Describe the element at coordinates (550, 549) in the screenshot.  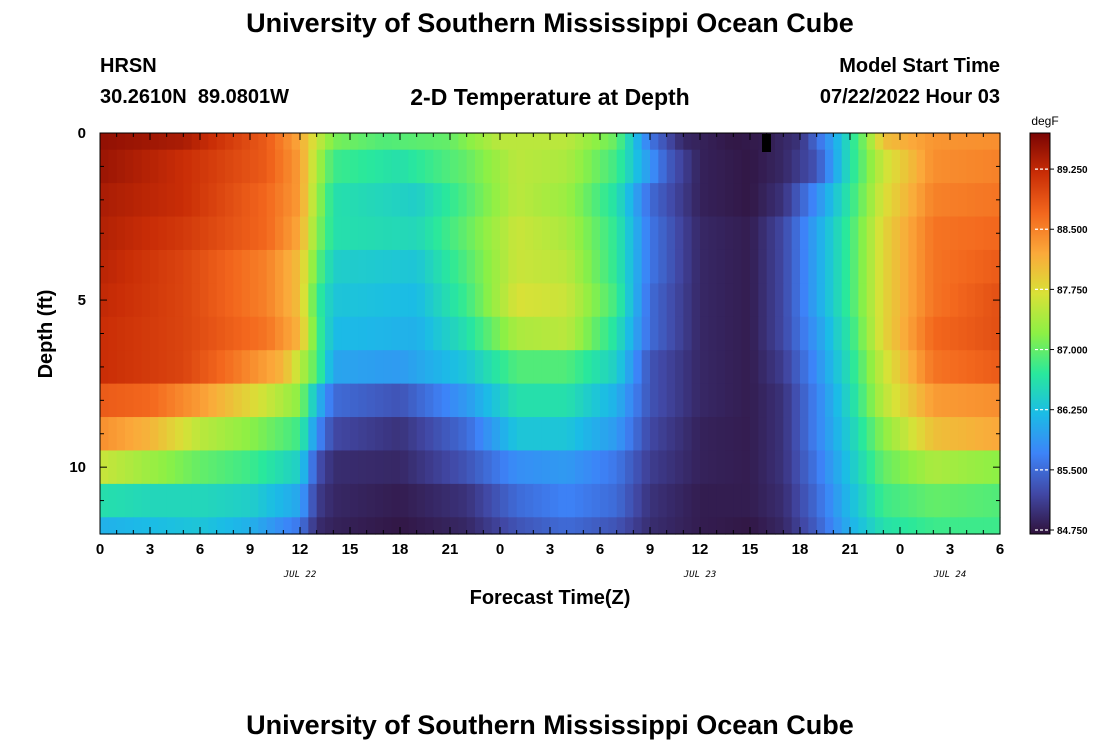
I see `x-tick-label: 3` at that location.